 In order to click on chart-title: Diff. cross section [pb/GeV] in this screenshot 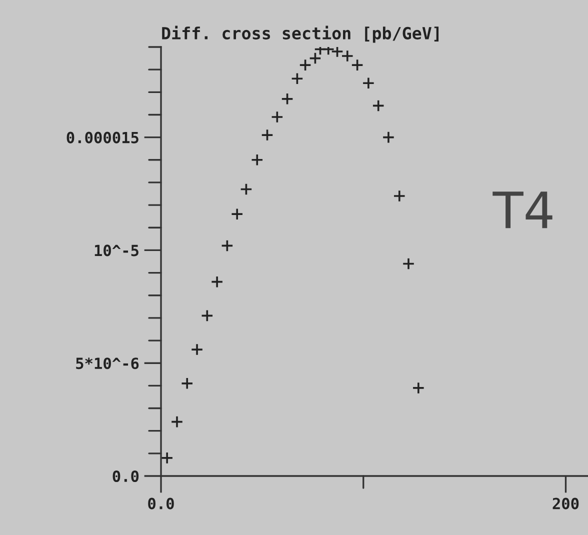, I will do `click(300, 34)`.